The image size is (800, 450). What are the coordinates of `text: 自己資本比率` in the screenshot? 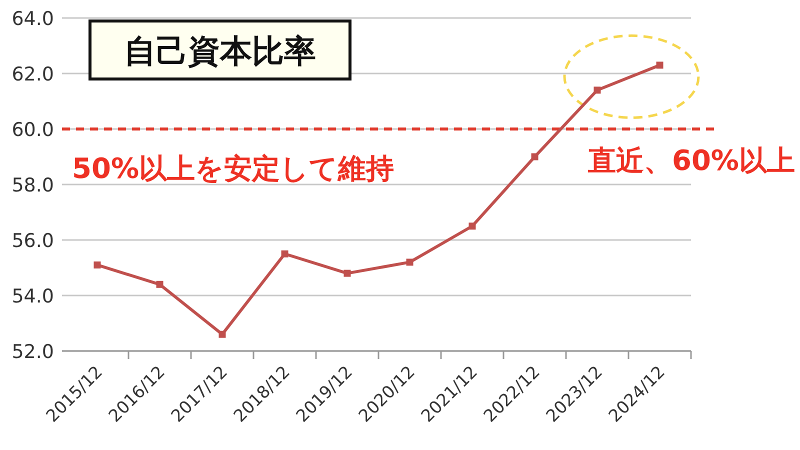 It's located at (220, 51).